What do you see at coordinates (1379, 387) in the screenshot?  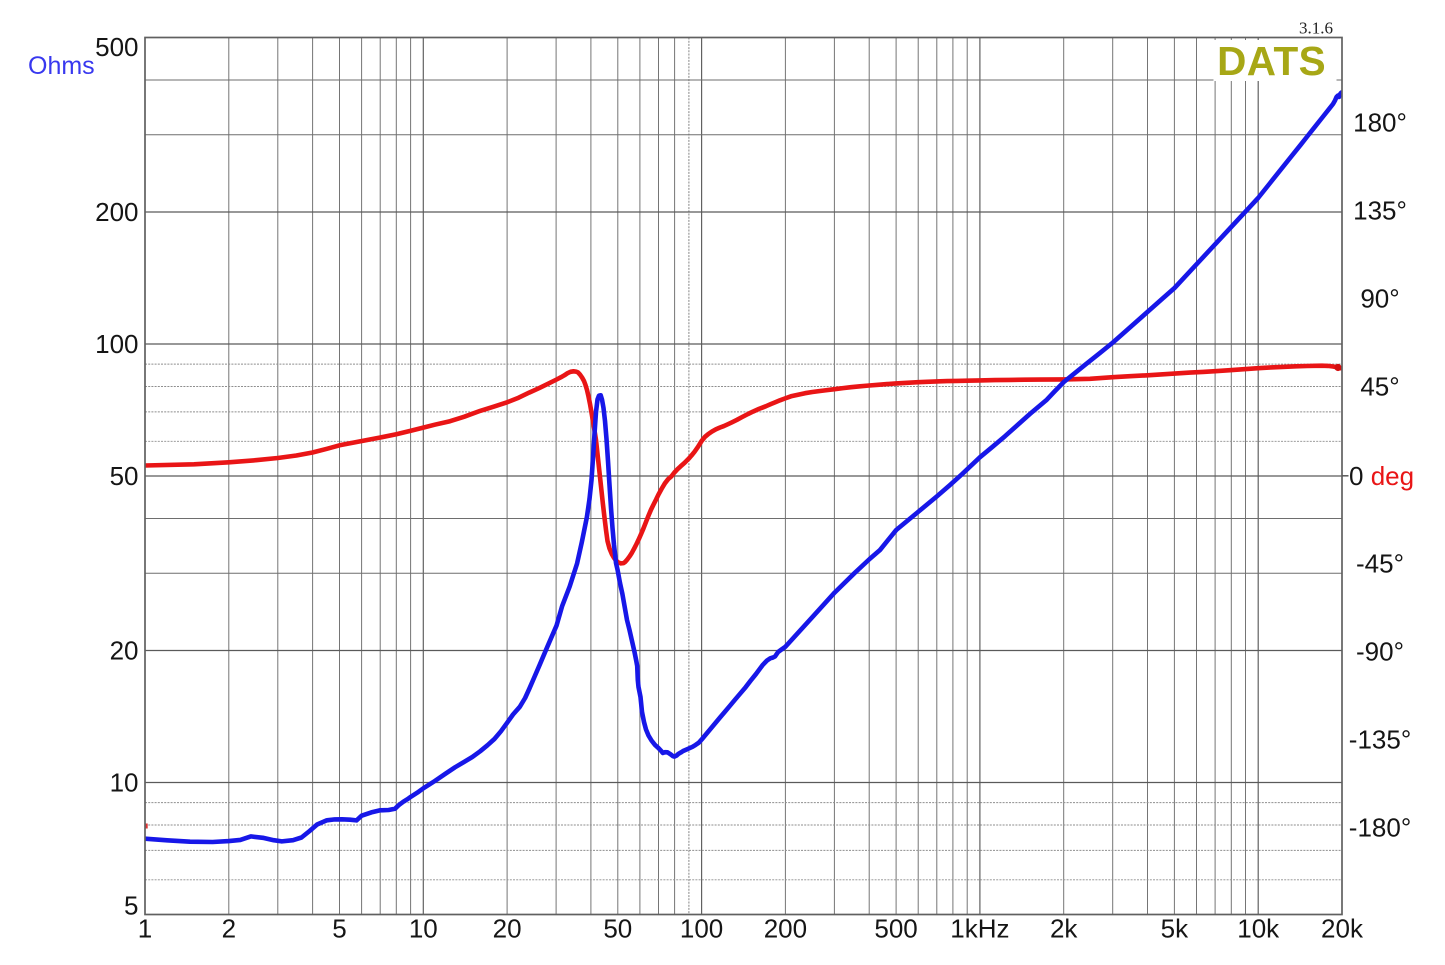 I see `svg-text: 45°` at bounding box center [1379, 387].